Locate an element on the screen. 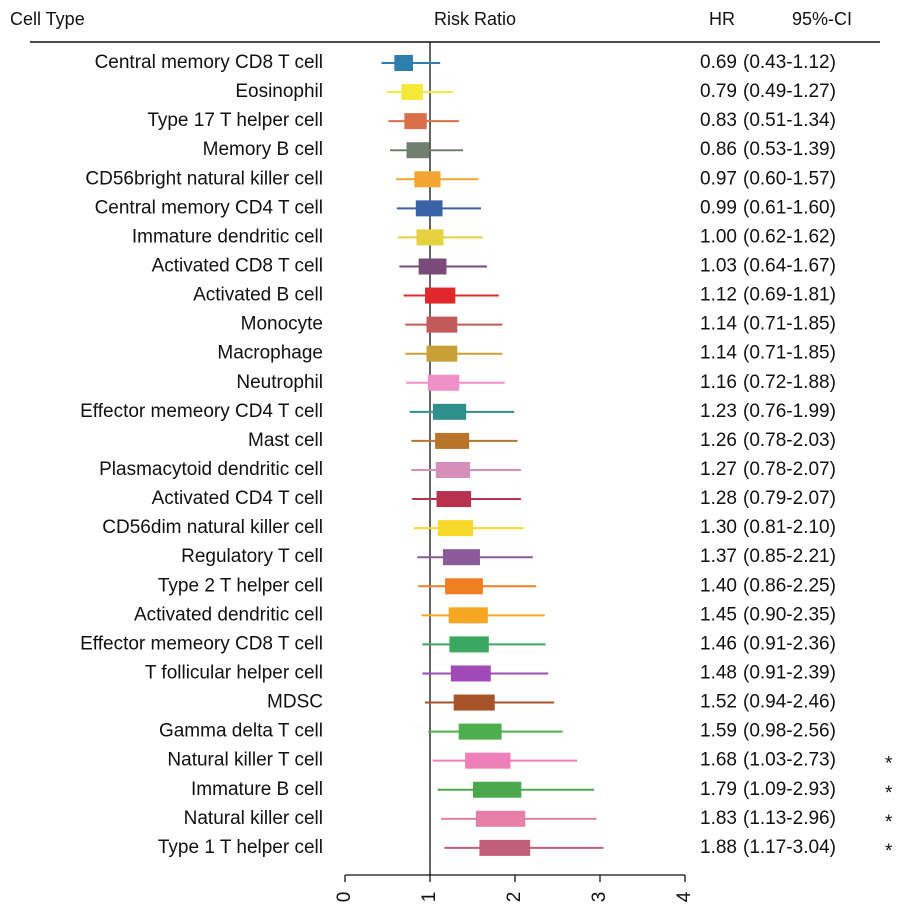 The width and height of the screenshot is (898, 907). ci-label: (1.09-2.93) is located at coordinates (789, 789).